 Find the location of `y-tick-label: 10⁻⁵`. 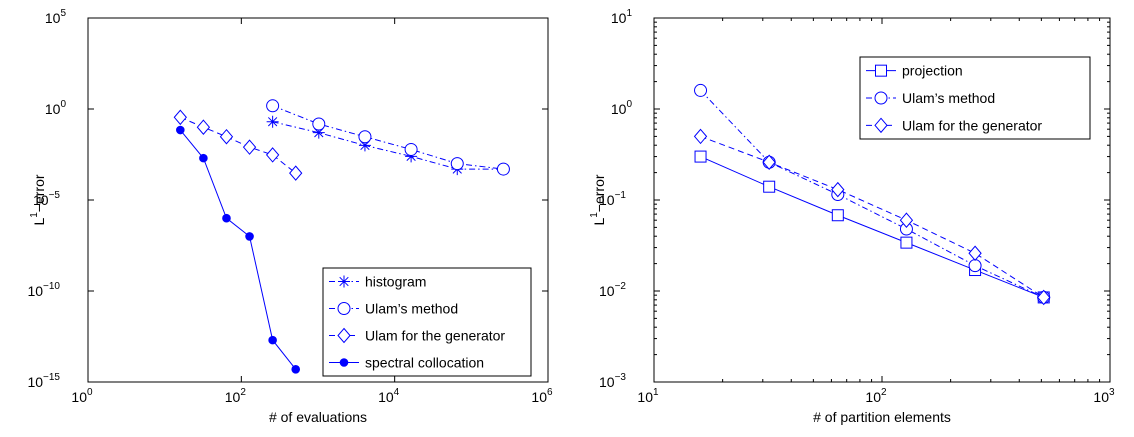

y-tick-label: 10⁻⁵ is located at coordinates (46, 199).